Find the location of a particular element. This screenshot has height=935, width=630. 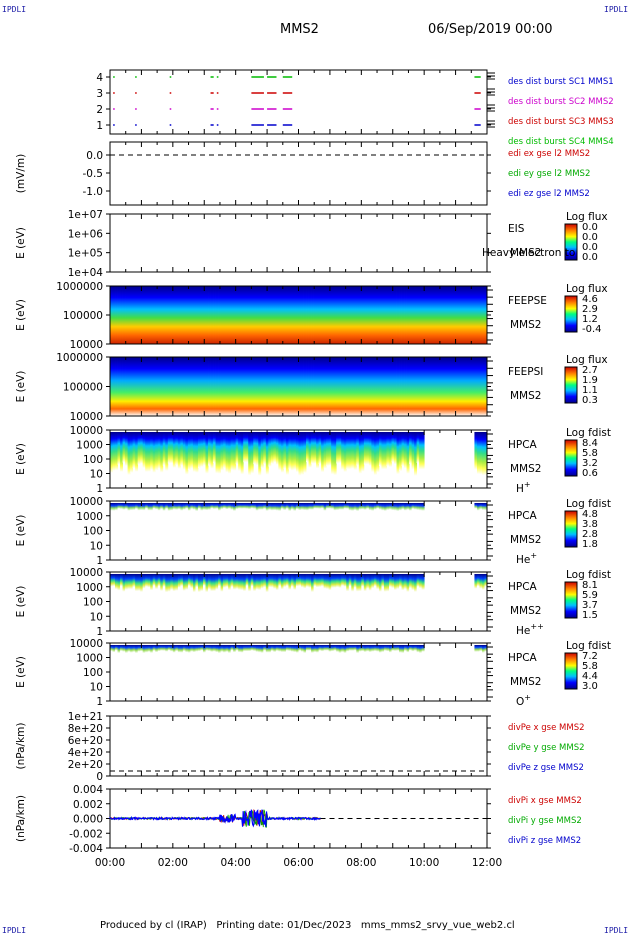

legend-entry: divPi x gse MMS2 is located at coordinates (545, 801).